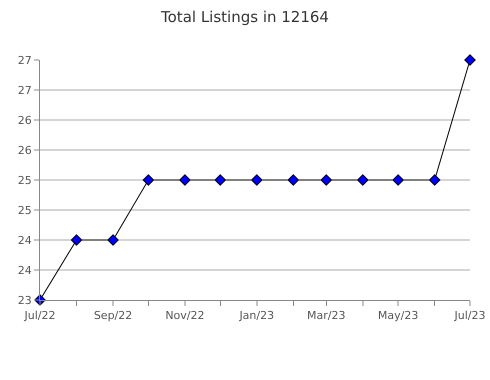 The height and width of the screenshot is (380, 490). I want to click on x-tick-label: Sep/22, so click(113, 315).